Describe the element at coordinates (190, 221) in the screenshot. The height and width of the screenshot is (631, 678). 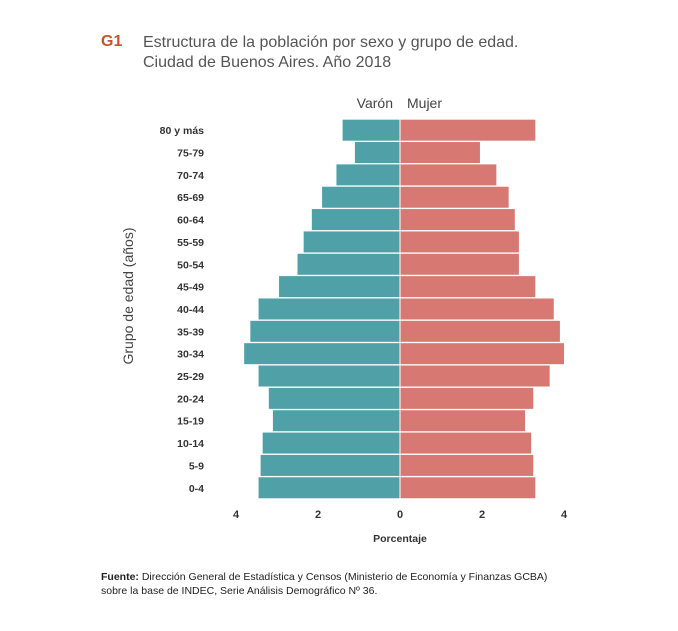
I see `category-label: 60-64` at that location.